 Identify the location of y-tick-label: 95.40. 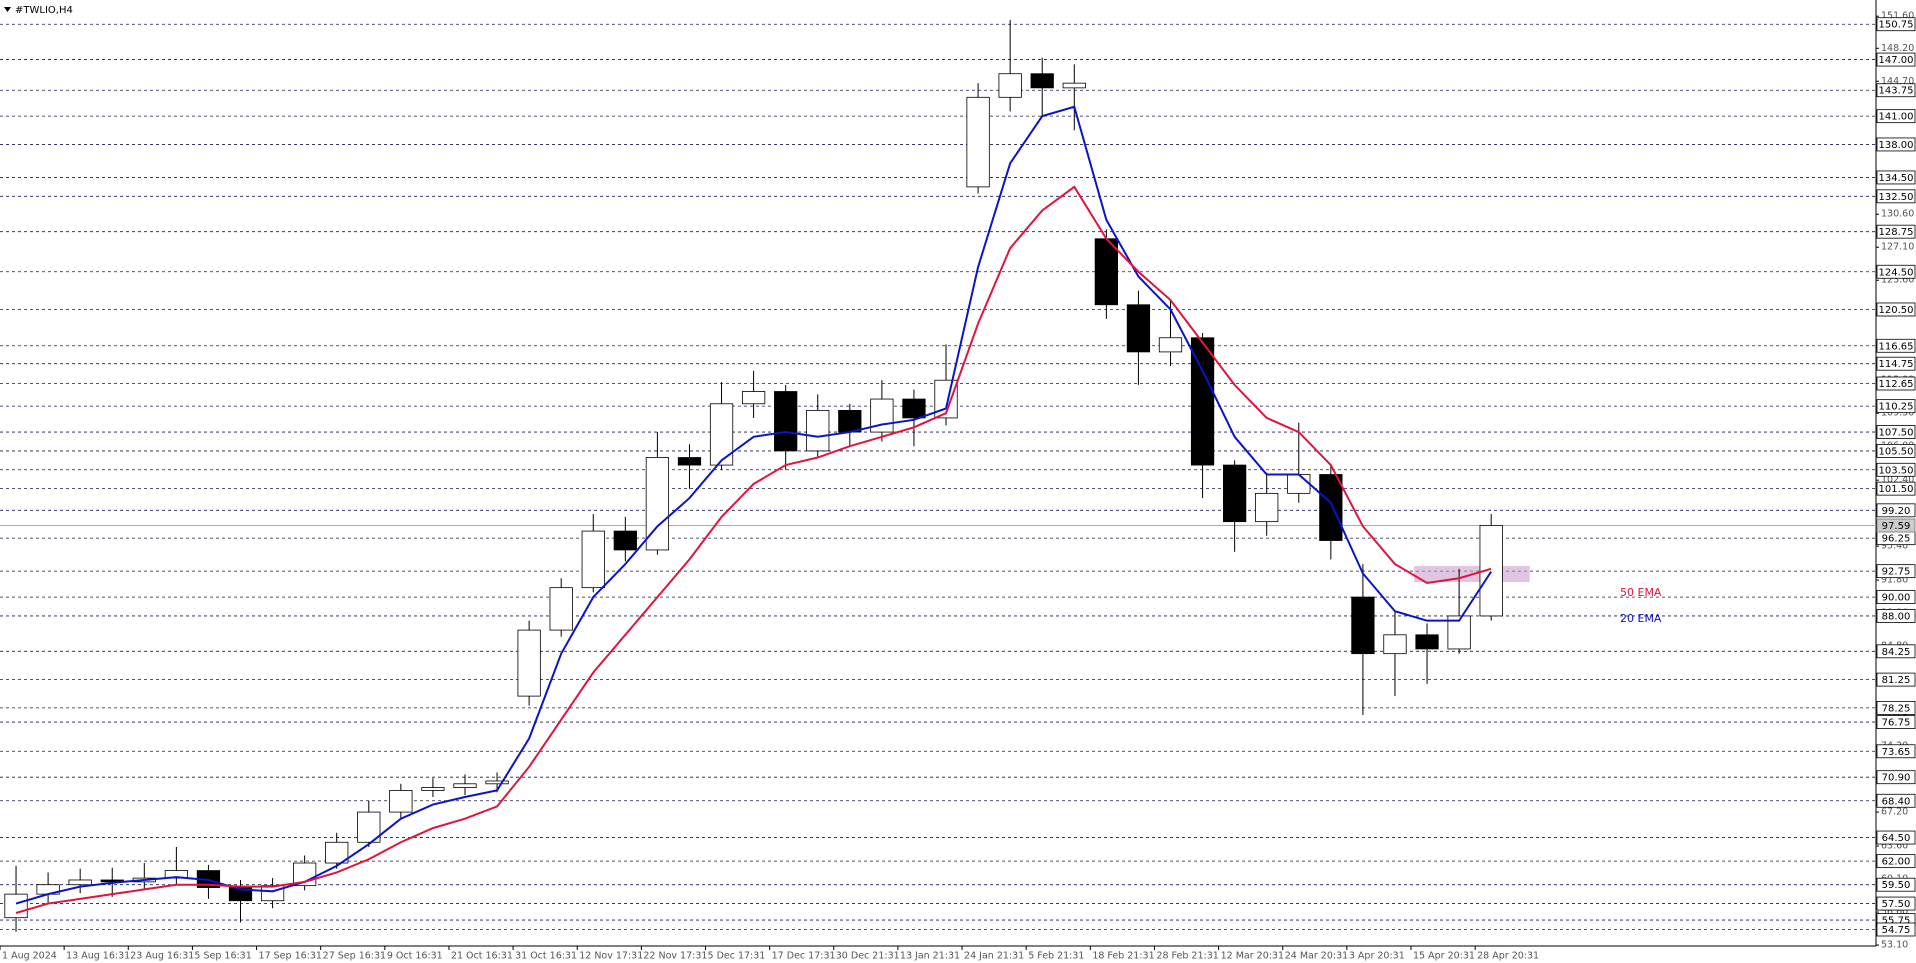
(1894, 546).